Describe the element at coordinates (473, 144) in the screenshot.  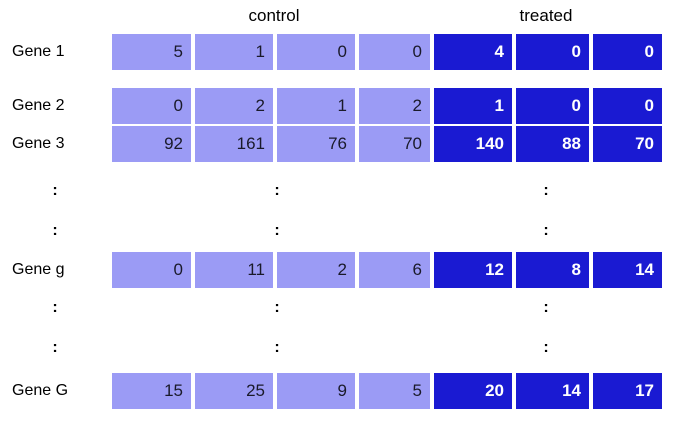
I see `treated-count-cell: 140` at that location.